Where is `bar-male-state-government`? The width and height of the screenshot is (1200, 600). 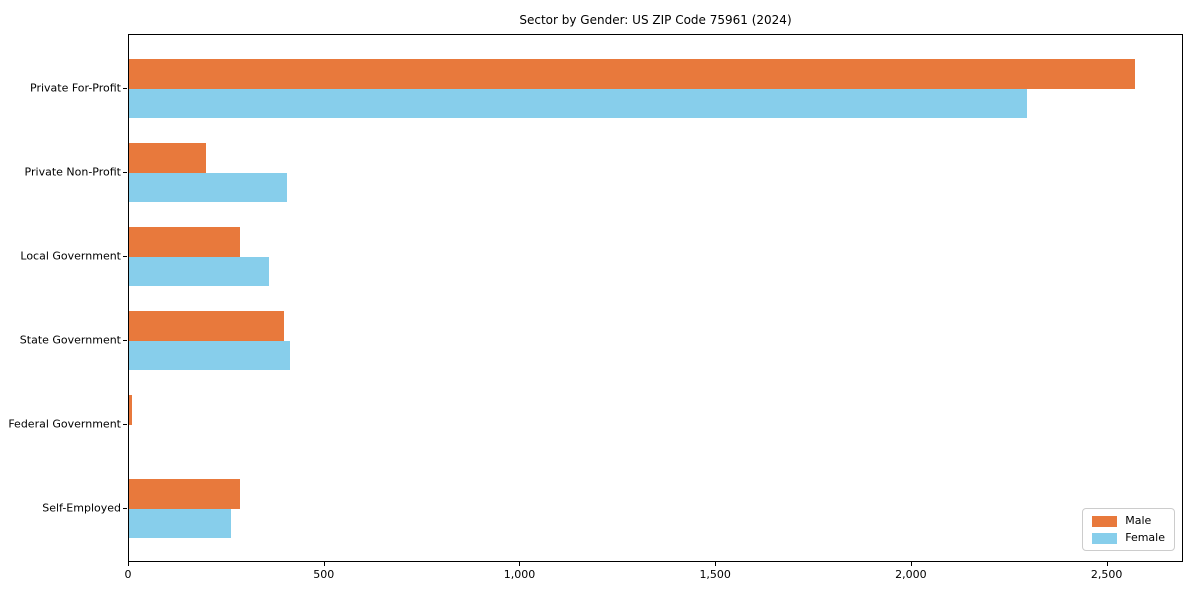
bar-male-state-government is located at coordinates (207, 326).